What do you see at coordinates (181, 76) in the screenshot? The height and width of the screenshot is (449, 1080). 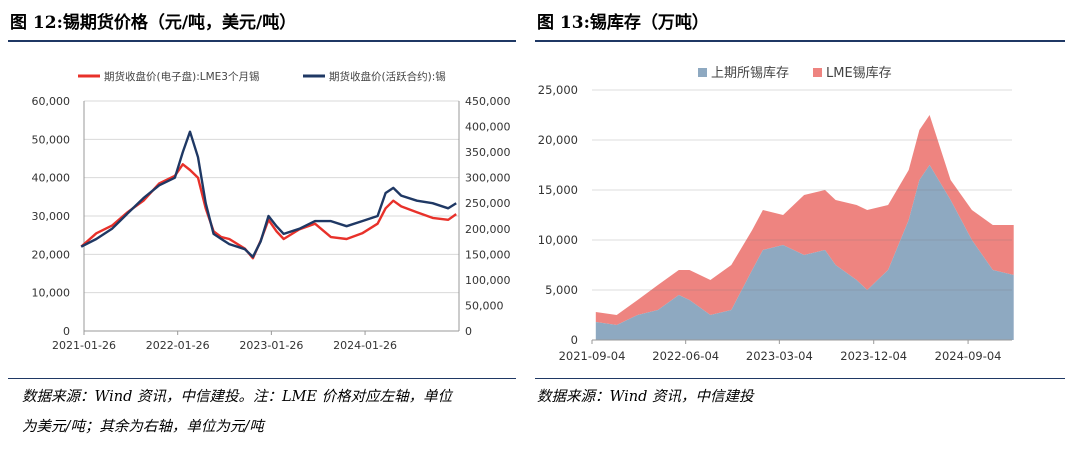 I see `legend-label-1: 期货收盘价(电子盘):LME3个月锡` at bounding box center [181, 76].